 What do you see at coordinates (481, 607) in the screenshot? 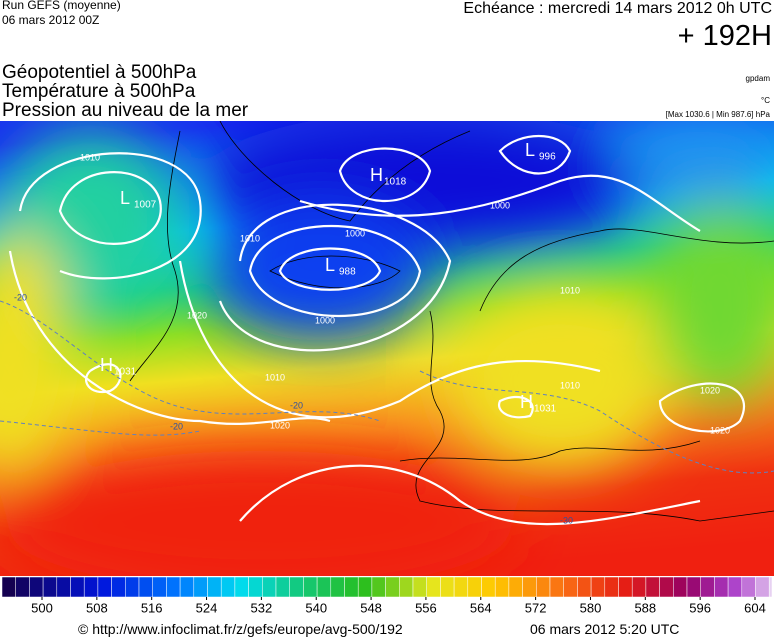
I see `scale-label: 564` at bounding box center [481, 607].